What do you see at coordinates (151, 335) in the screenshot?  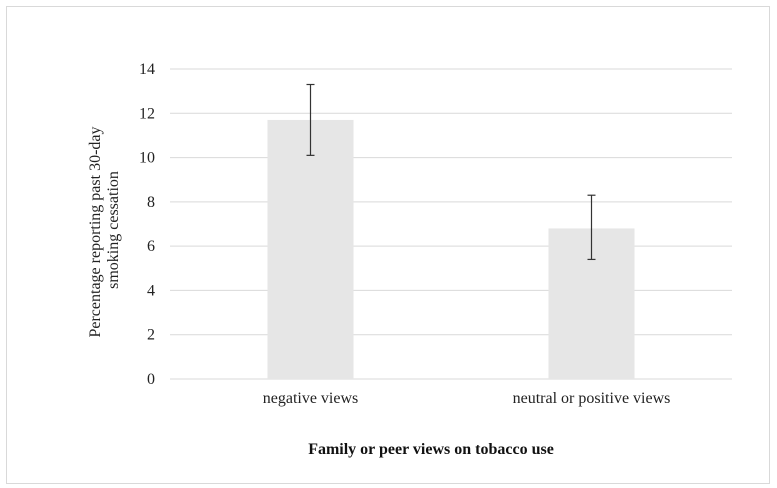 I see `y-tick-label: 2` at bounding box center [151, 335].